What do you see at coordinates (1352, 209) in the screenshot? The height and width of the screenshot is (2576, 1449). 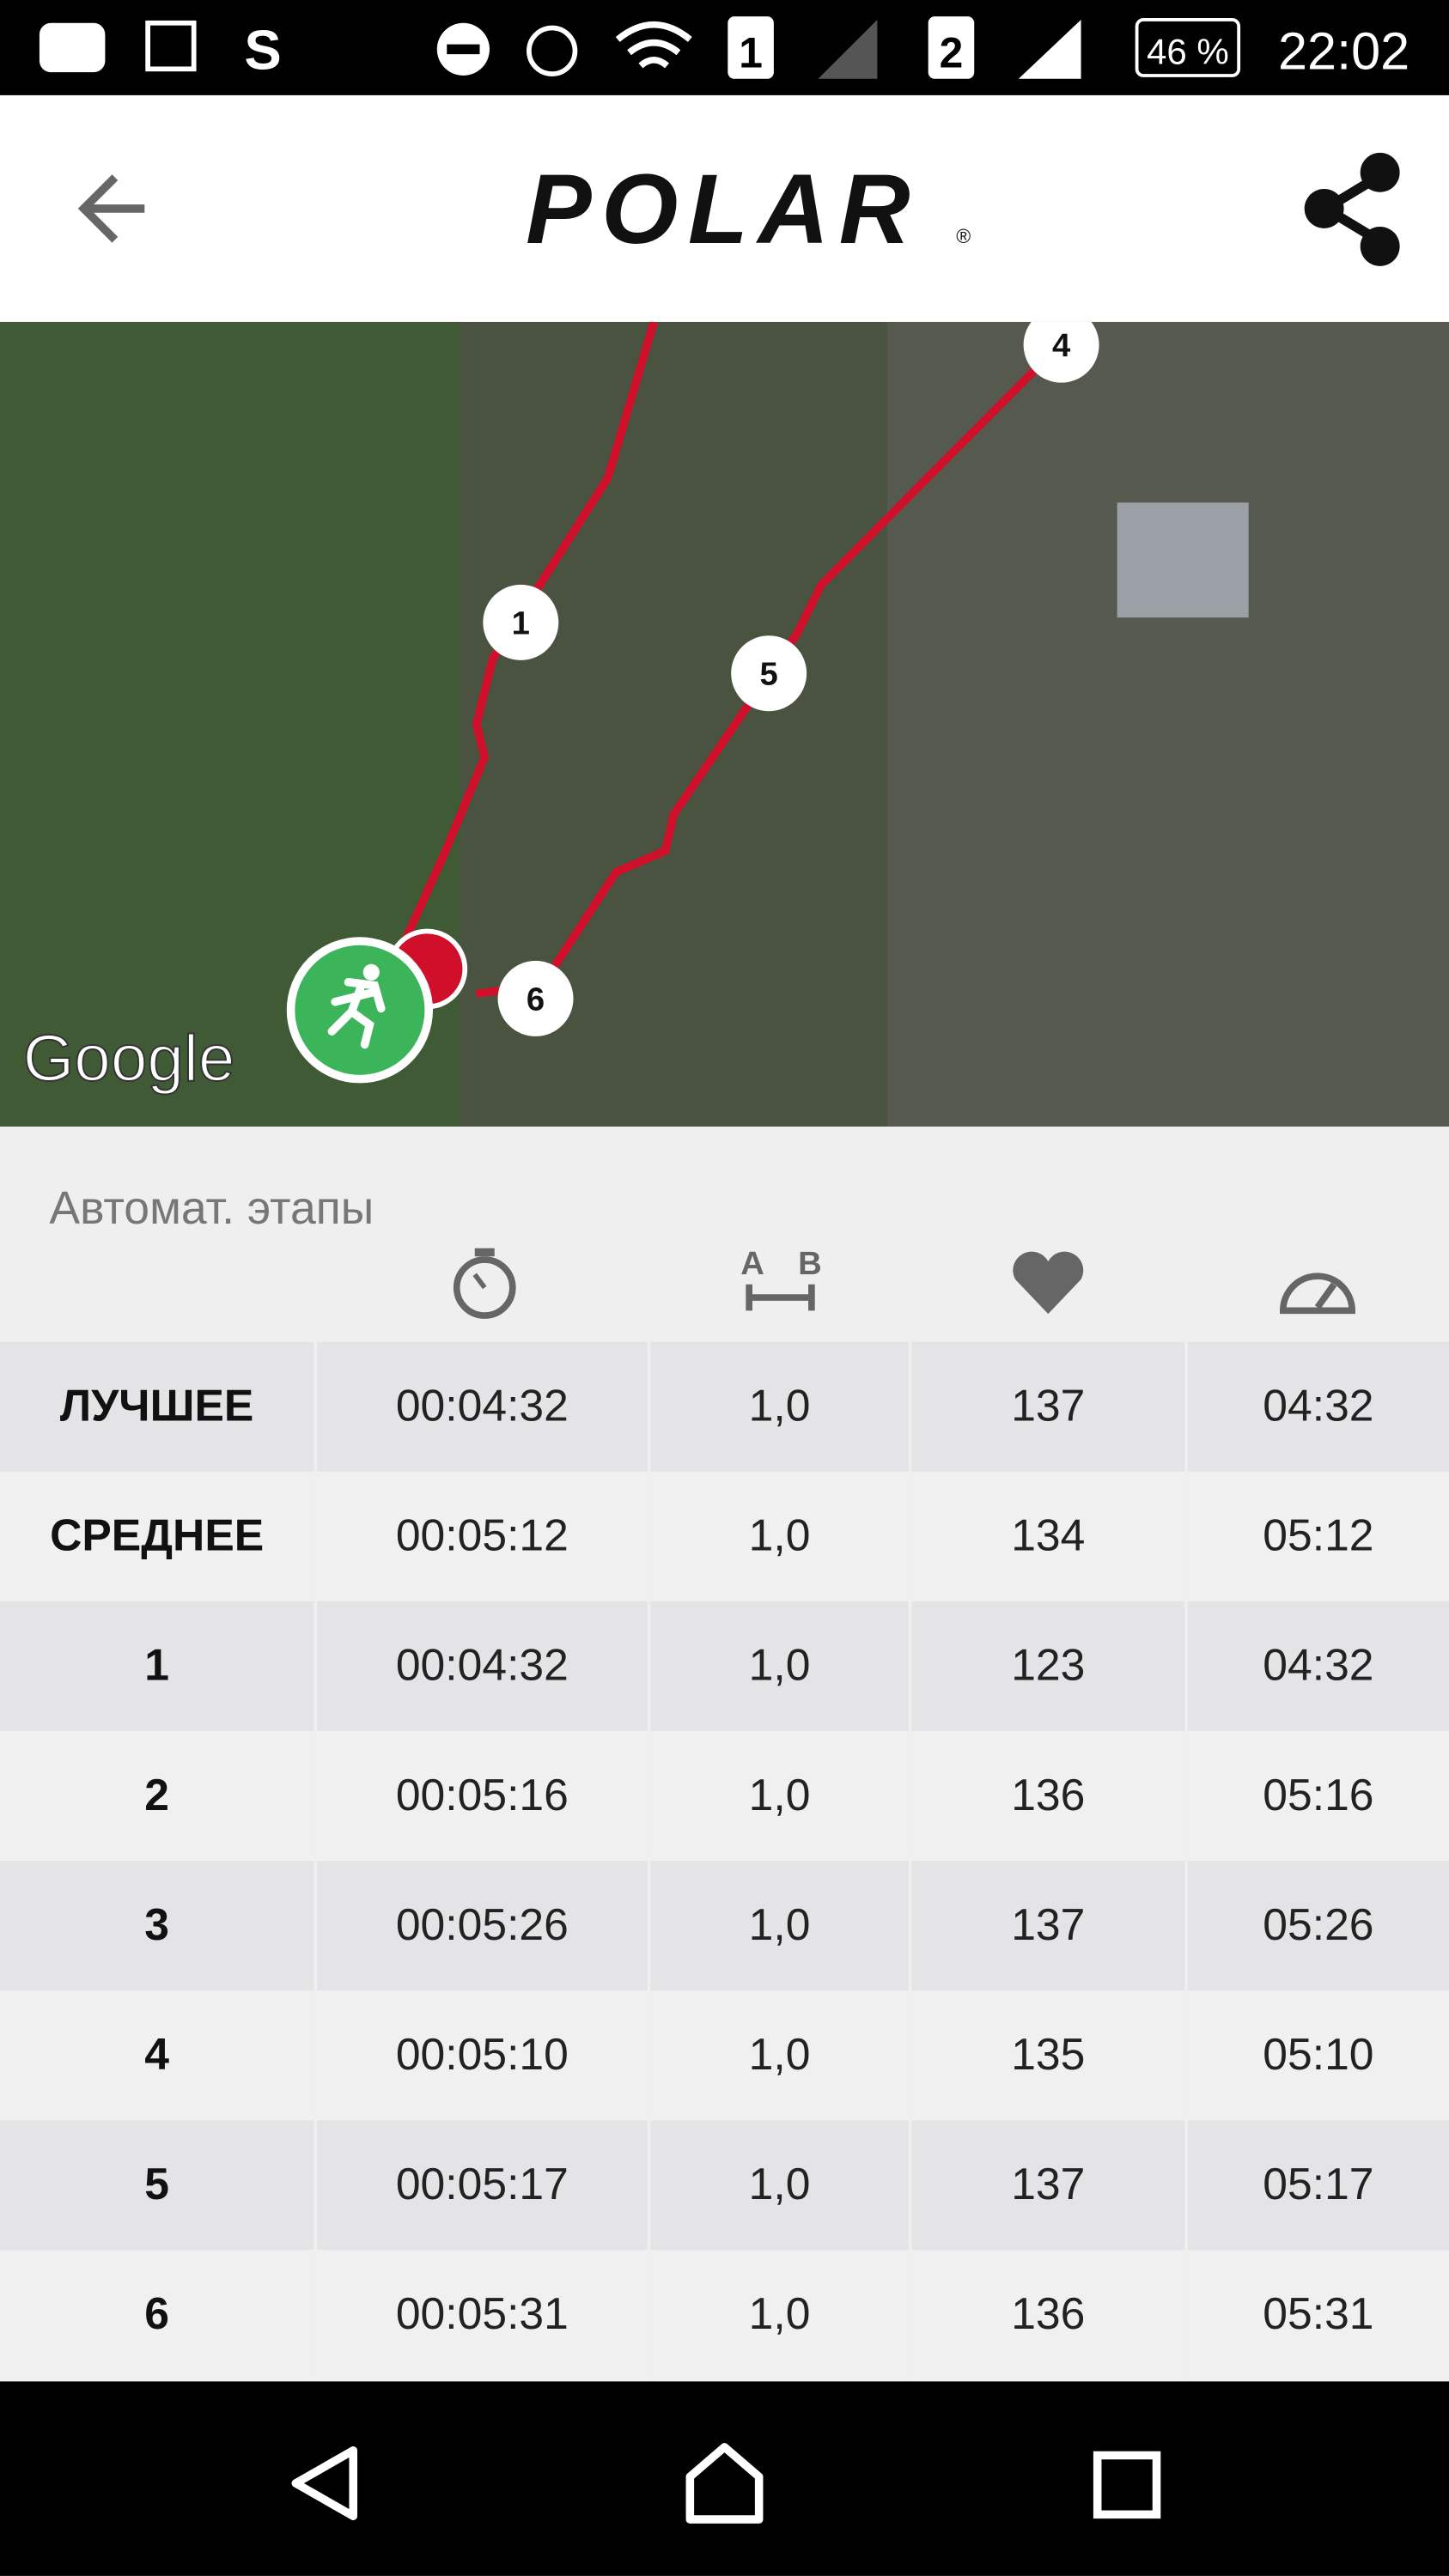 I see `share-button` at bounding box center [1352, 209].